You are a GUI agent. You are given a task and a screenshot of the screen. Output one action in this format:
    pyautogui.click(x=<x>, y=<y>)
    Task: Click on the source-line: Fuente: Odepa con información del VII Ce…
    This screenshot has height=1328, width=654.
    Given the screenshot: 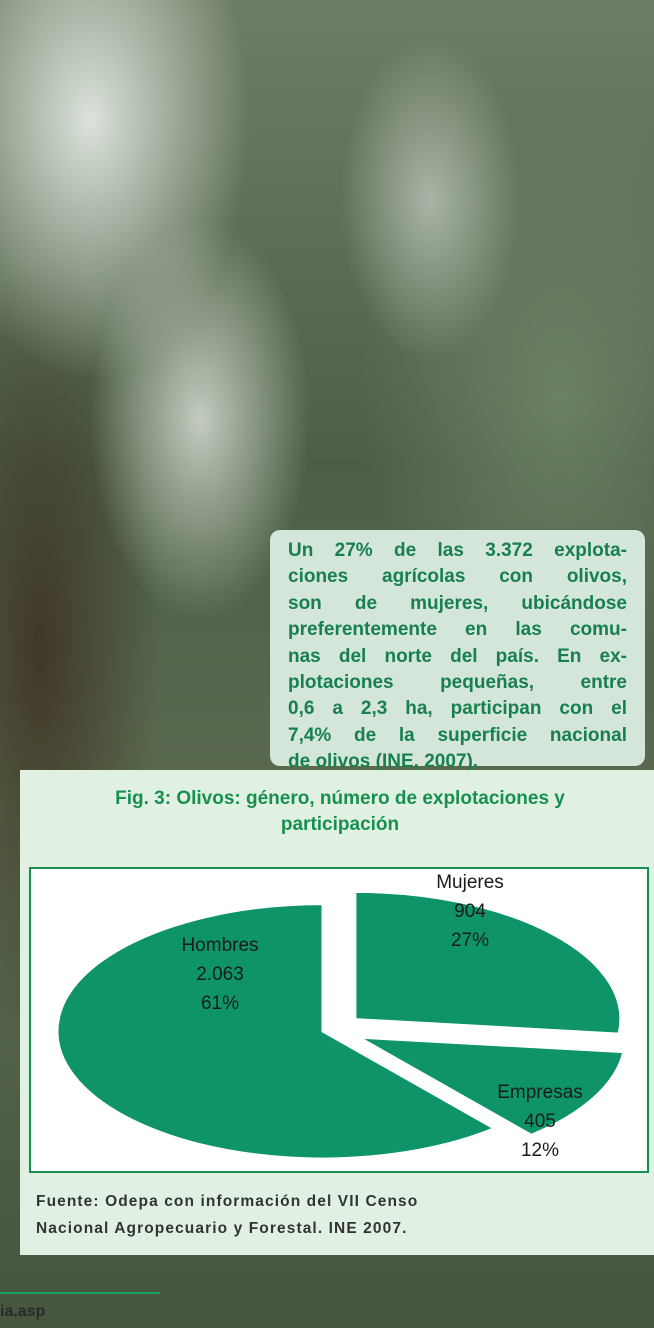 What is the action you would take?
    pyautogui.click(x=227, y=1201)
    